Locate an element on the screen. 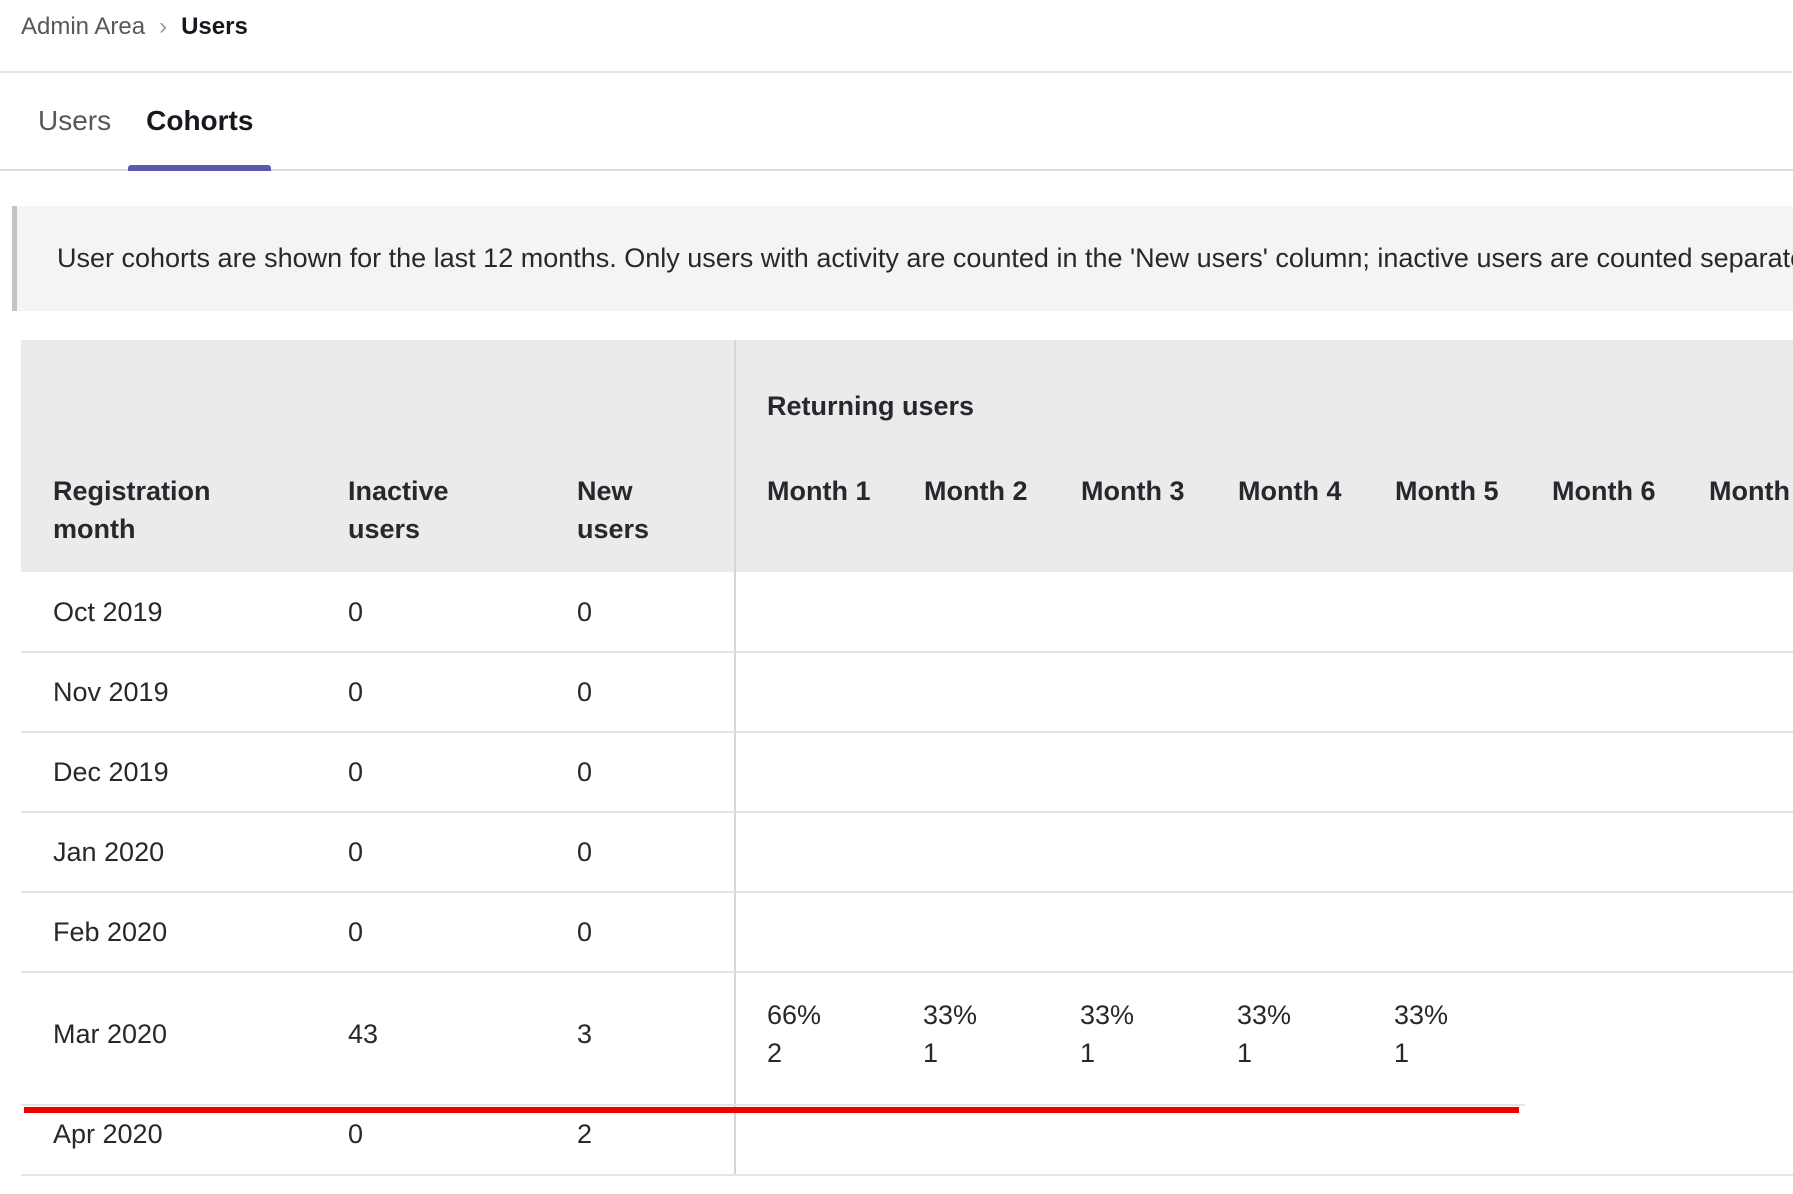 This screenshot has height=1194, width=1793. cell-returning-month-1: 66% 2 is located at coordinates (813, 1033).